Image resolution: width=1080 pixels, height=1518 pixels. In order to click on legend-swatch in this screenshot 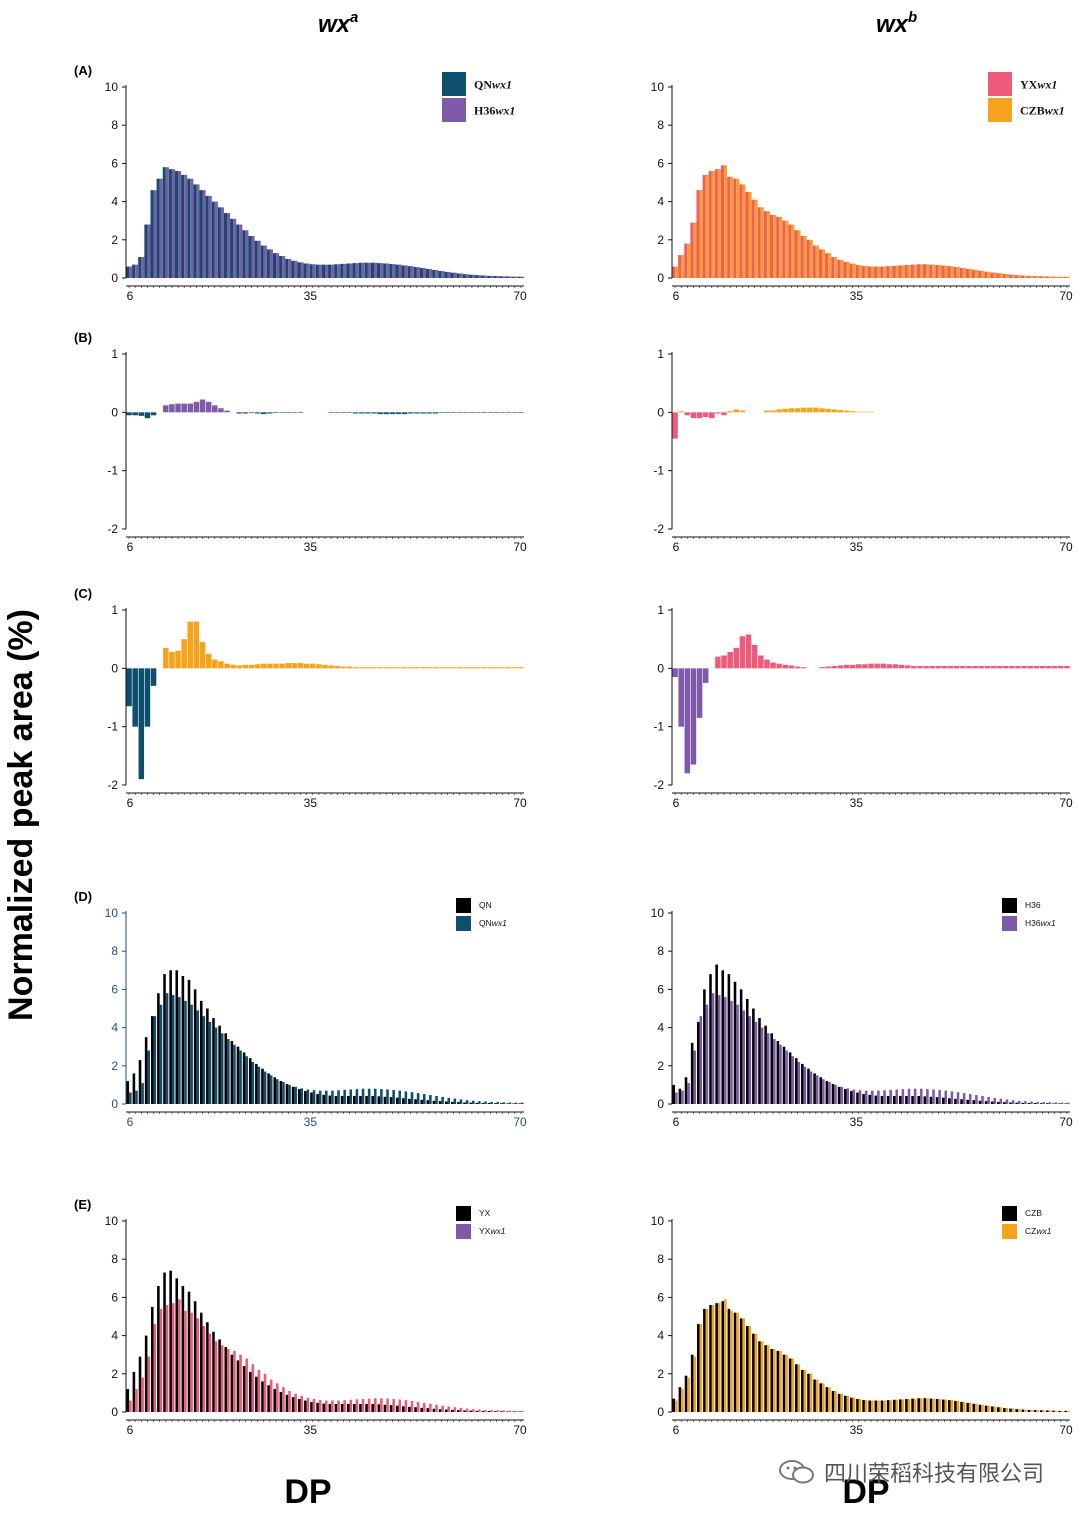, I will do `click(463, 1231)`.